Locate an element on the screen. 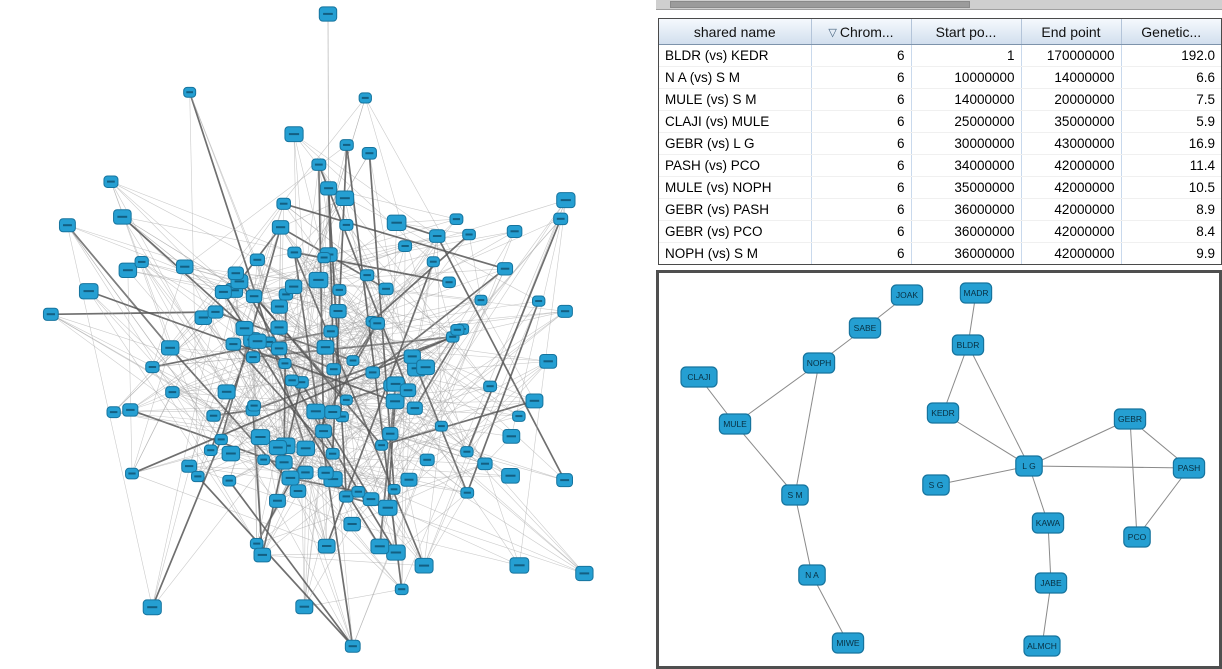  table-row: MULE (vs) S M 6 14000000 20000000 7.5 is located at coordinates (940, 99).